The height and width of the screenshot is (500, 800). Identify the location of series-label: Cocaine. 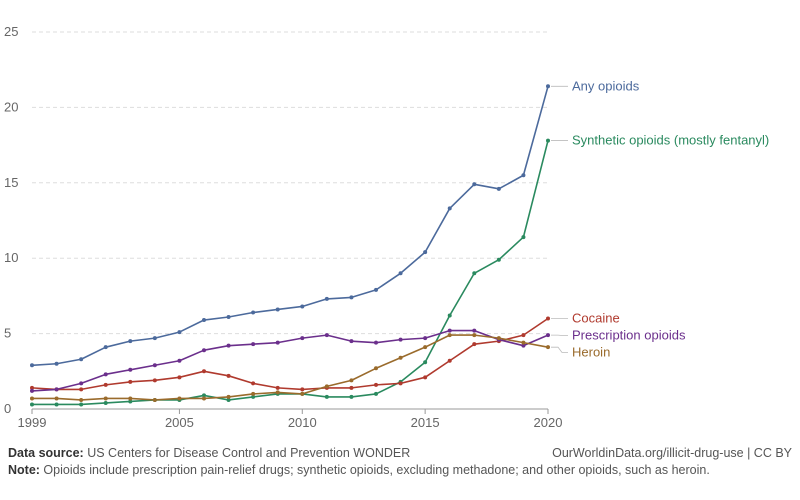
(596, 318).